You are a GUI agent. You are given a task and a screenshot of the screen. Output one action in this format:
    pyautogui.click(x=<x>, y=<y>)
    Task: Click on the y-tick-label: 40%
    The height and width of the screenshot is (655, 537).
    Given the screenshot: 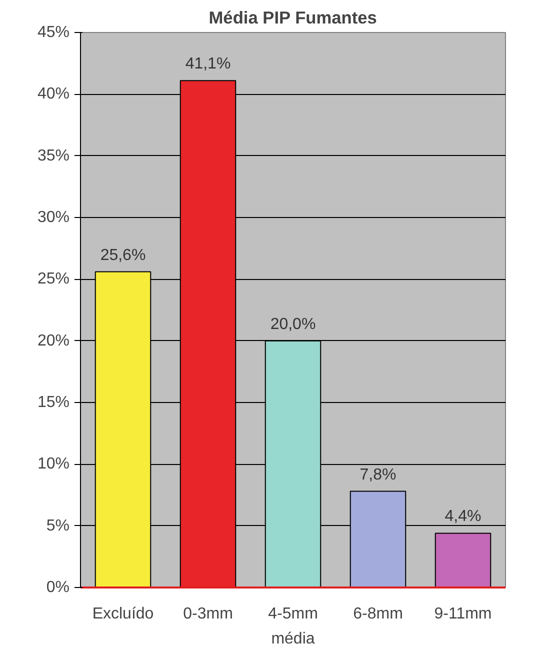 What is the action you would take?
    pyautogui.click(x=53, y=94)
    